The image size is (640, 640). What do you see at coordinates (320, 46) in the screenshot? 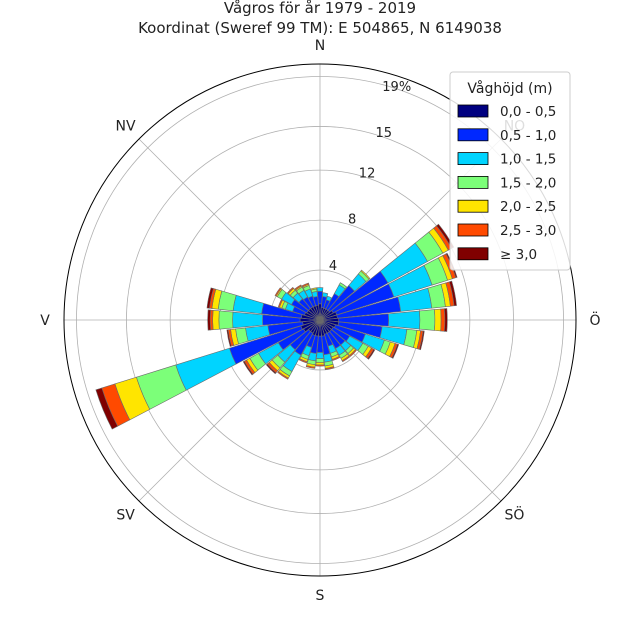
I see `direction-label: N` at bounding box center [320, 46].